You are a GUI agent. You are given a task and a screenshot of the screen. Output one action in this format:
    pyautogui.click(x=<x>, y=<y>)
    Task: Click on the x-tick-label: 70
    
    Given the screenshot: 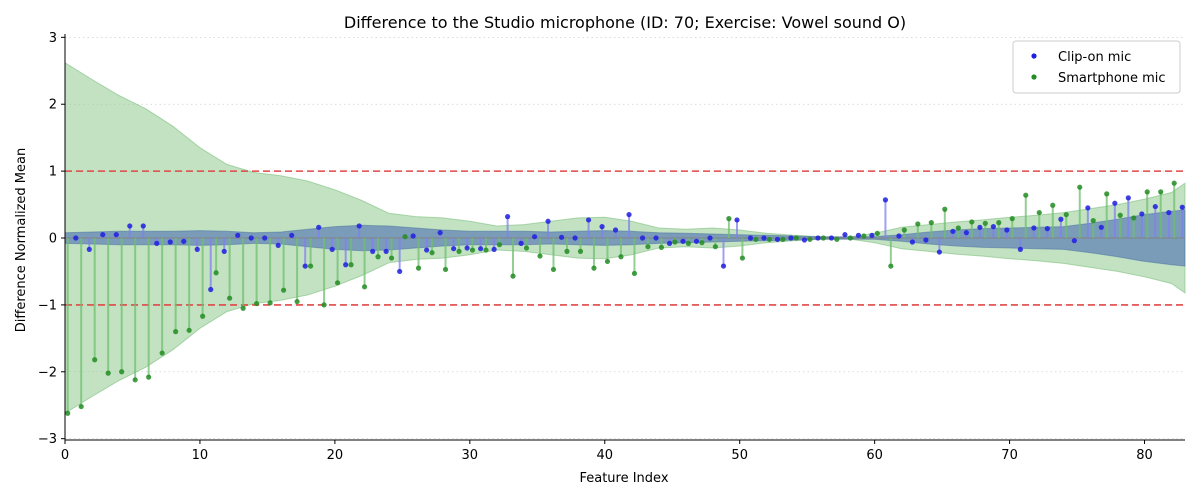 What is the action you would take?
    pyautogui.click(x=1009, y=455)
    